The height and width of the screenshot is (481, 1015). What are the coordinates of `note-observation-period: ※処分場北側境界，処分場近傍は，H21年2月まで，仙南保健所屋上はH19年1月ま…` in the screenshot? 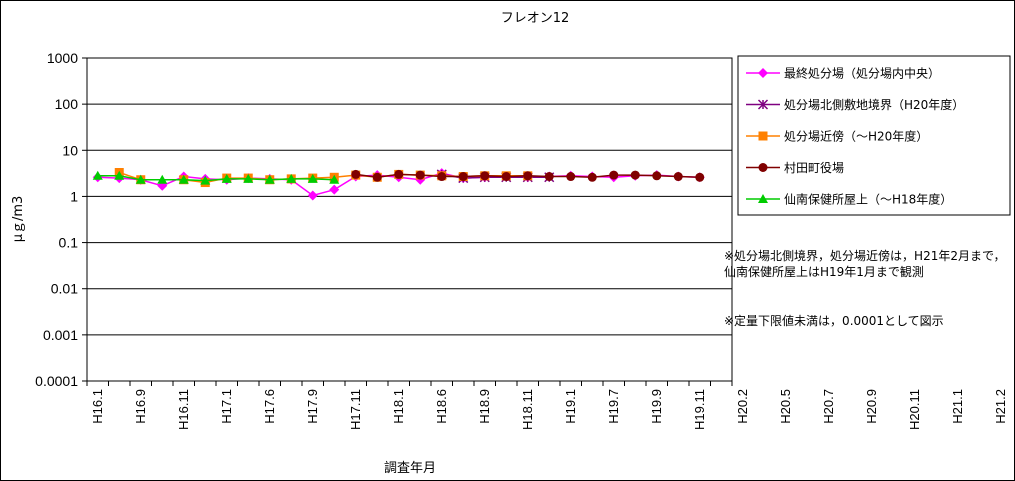 It's located at (865, 264).